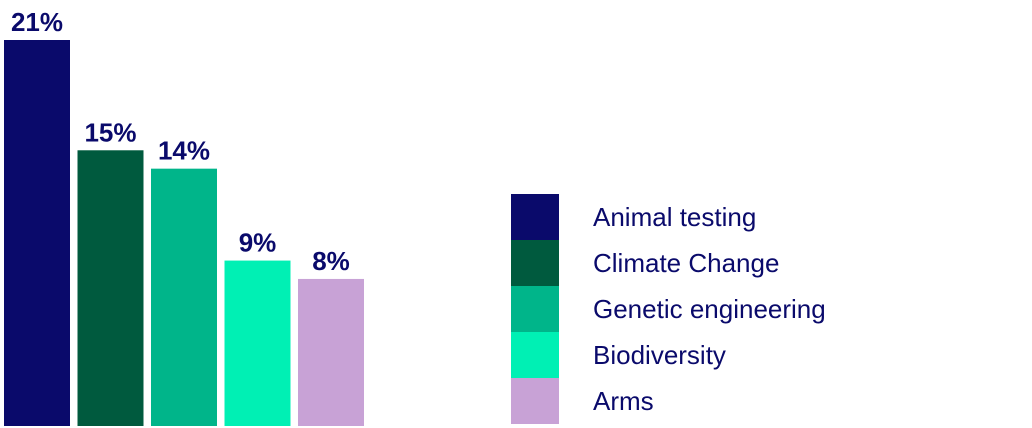  What do you see at coordinates (623, 401) in the screenshot?
I see `legend-label: Arms` at bounding box center [623, 401].